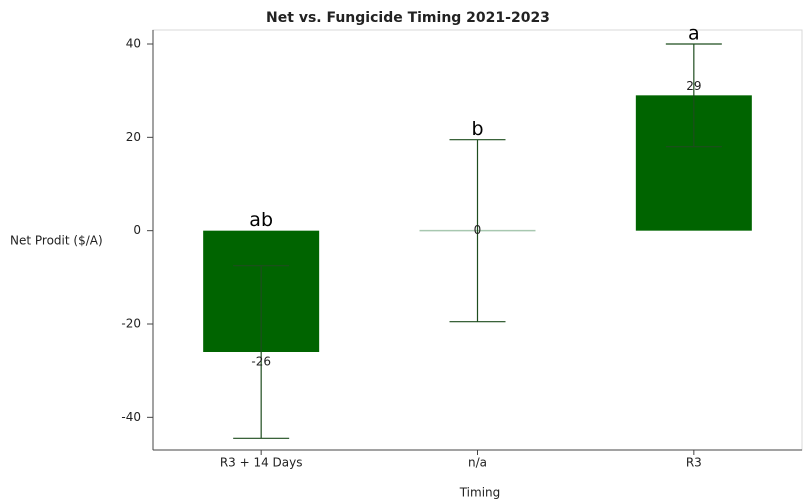 The image size is (803, 504). Describe the element at coordinates (694, 34) in the screenshot. I see `significance-letter: a` at that location.